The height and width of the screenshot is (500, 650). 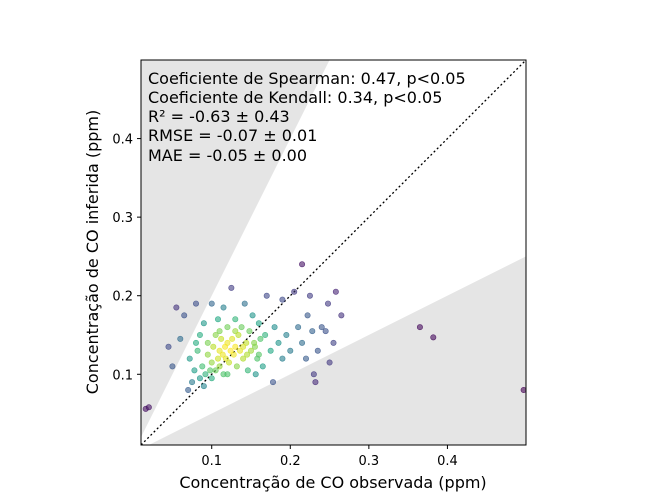 I want to click on x-tick-label: 0.4, so click(x=447, y=461).